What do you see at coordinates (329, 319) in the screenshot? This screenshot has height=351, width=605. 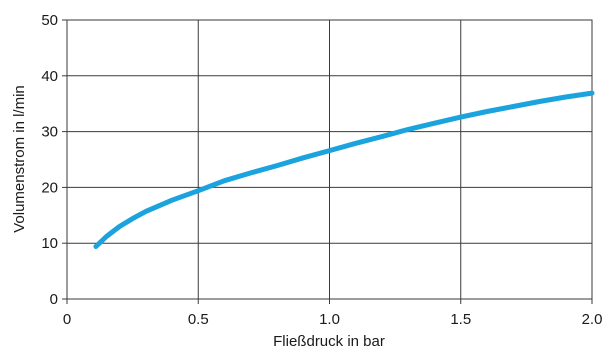 I see `x-tick-label: 1.0` at bounding box center [329, 319].